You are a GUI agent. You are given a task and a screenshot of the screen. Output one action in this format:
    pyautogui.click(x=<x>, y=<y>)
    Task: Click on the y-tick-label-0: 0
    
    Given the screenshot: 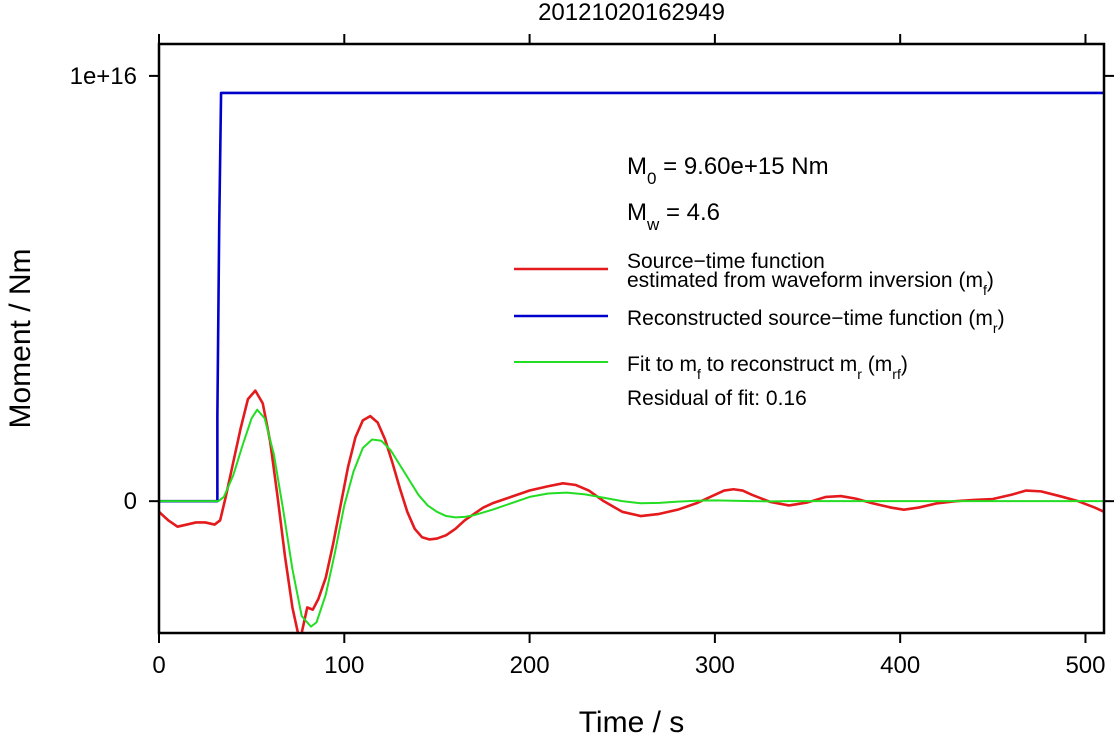 What is the action you would take?
    pyautogui.click(x=130, y=501)
    